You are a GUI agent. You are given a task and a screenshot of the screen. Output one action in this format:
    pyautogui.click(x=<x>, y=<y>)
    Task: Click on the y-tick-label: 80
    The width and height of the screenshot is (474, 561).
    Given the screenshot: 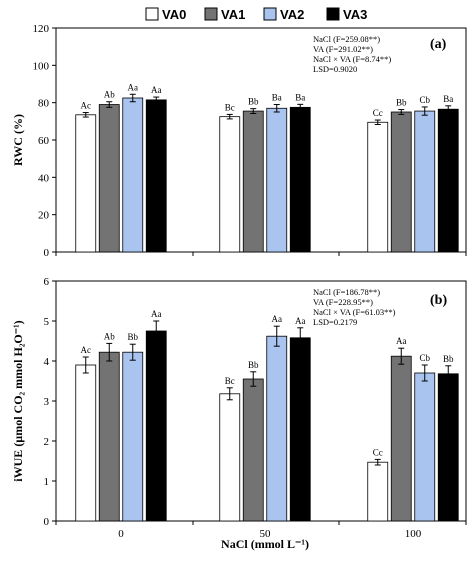 What is the action you would take?
    pyautogui.click(x=44, y=104)
    